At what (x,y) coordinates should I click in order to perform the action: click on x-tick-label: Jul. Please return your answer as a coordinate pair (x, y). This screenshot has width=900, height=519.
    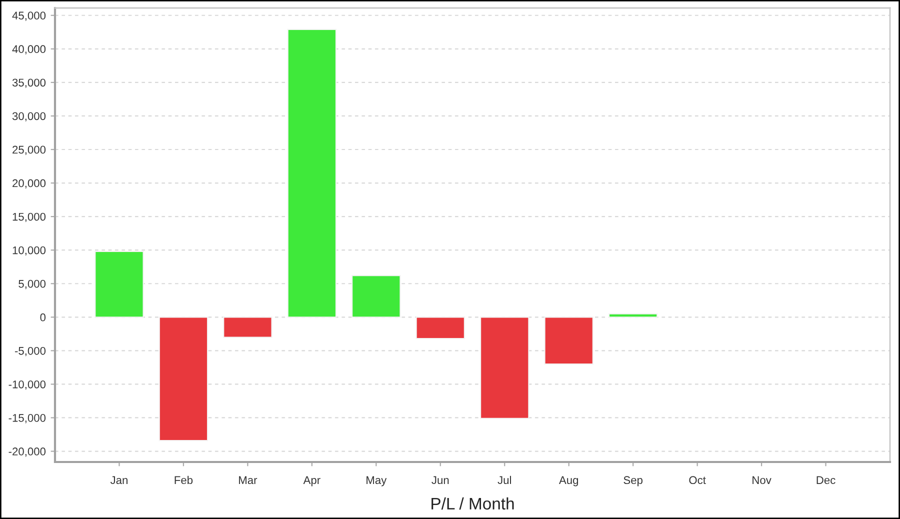
    Looking at the image, I should click on (504, 480).